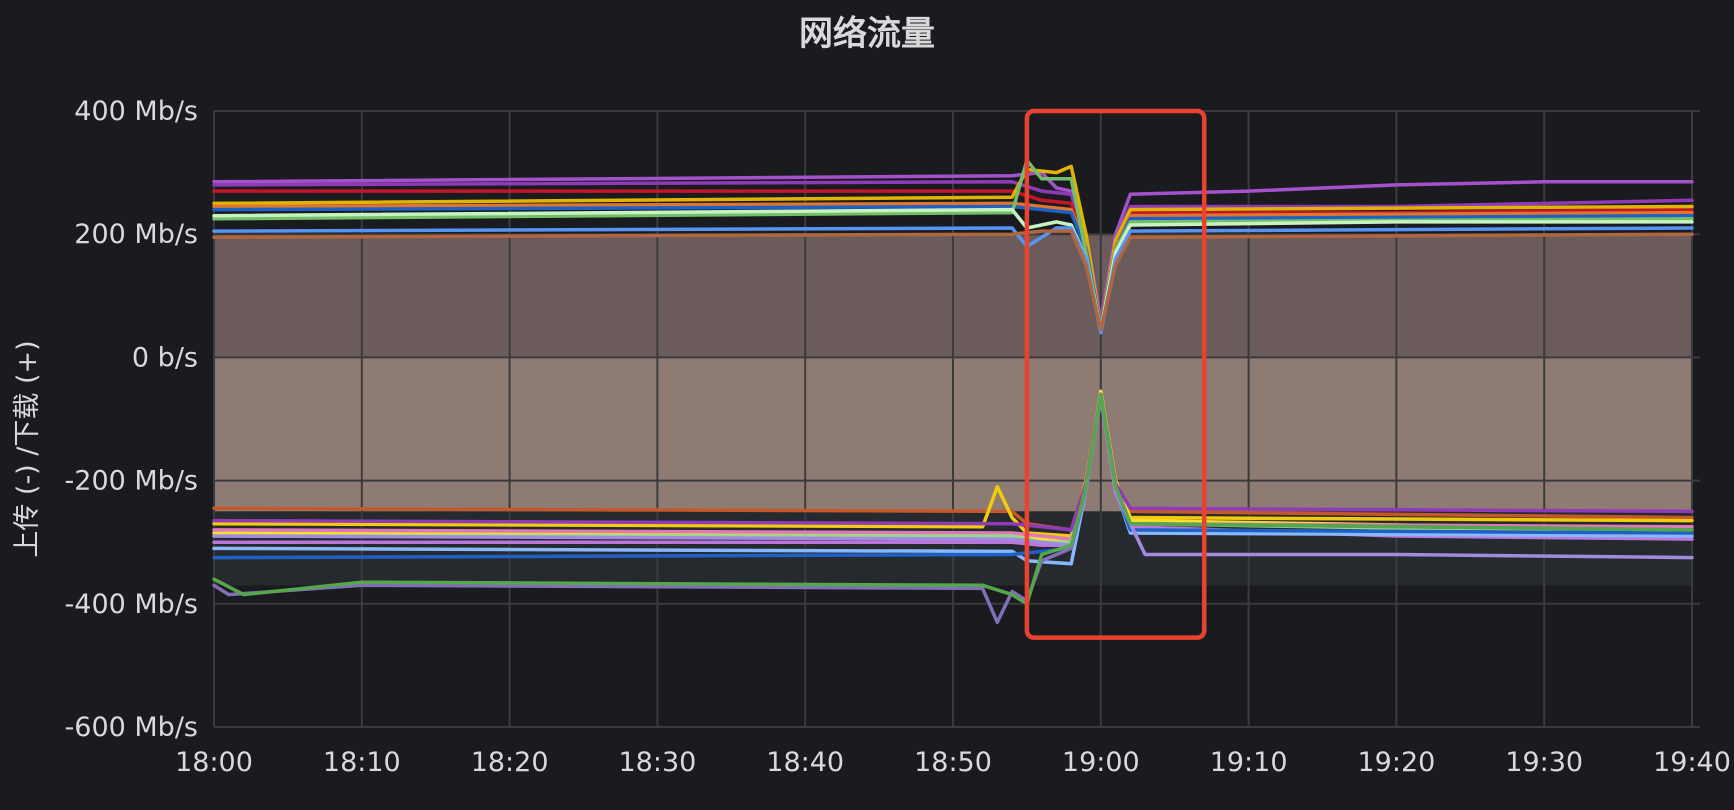  I want to click on x-tick-label: 18:10, so click(362, 762).